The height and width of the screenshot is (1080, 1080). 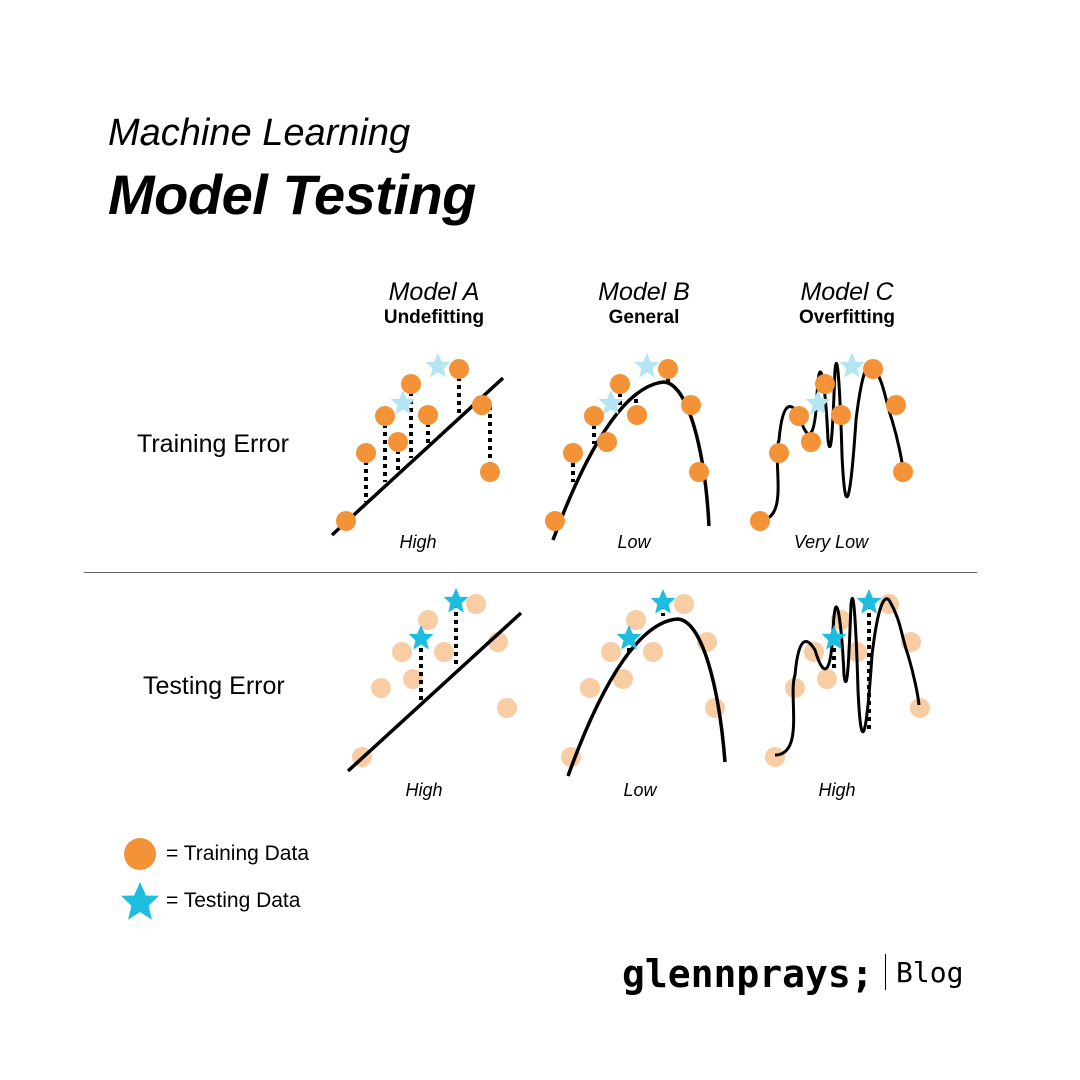 What do you see at coordinates (640, 790) in the screenshot?
I see `model-b-testing-error: Low` at bounding box center [640, 790].